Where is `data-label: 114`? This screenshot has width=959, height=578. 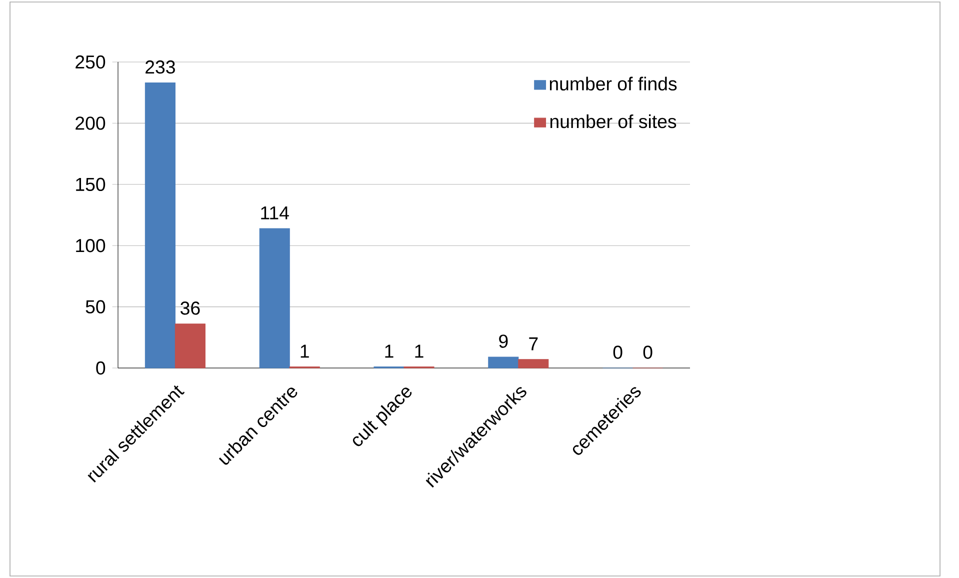
data-label: 114 is located at coordinates (275, 213).